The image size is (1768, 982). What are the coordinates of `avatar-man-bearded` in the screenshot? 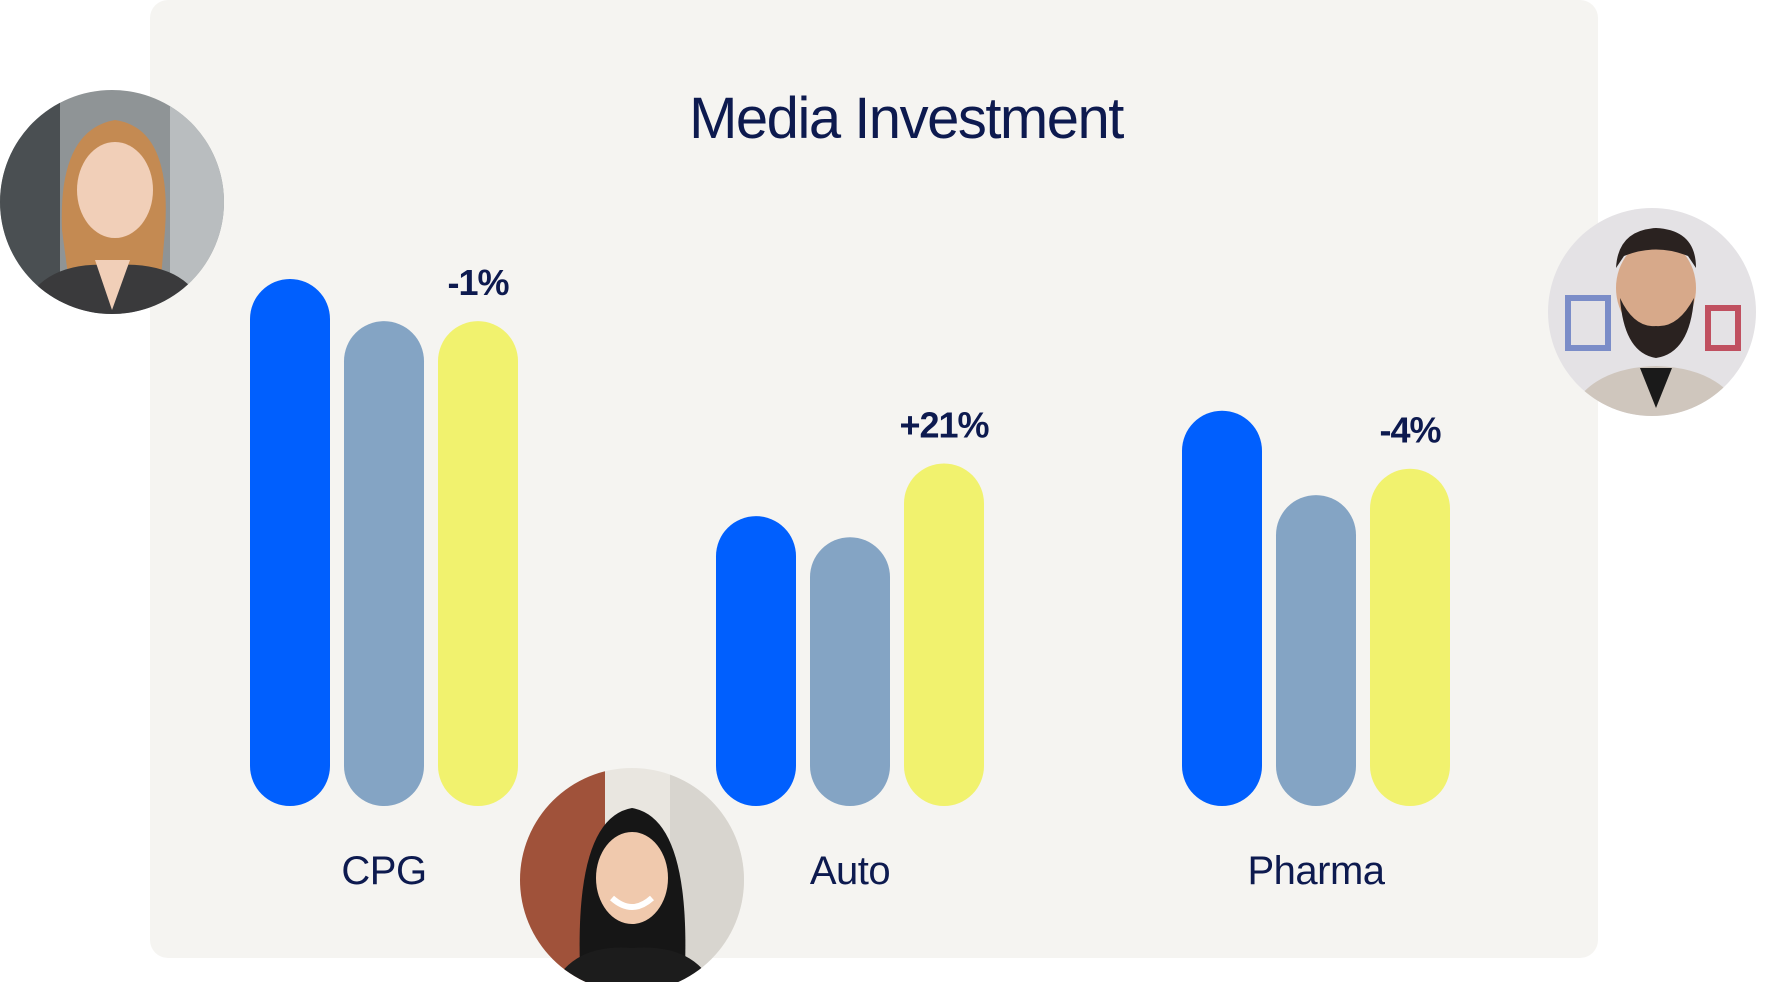 It's located at (1652, 312).